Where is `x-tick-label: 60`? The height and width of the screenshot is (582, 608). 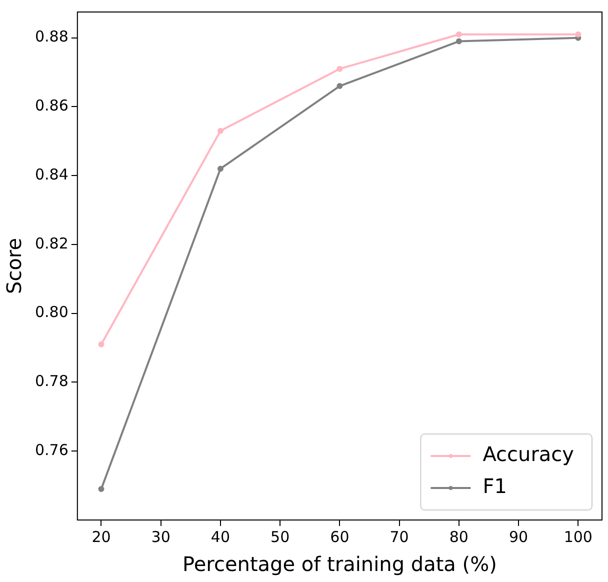 x-tick-label: 60 is located at coordinates (340, 537).